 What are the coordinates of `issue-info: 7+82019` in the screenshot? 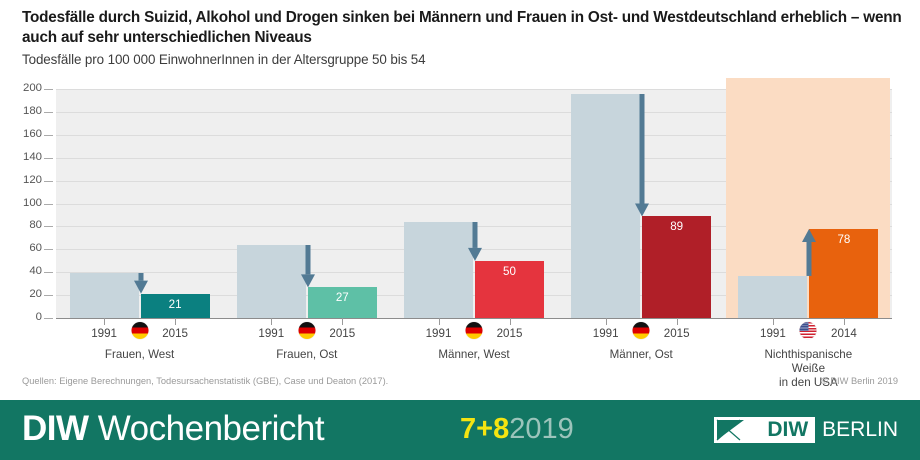 It's located at (517, 429).